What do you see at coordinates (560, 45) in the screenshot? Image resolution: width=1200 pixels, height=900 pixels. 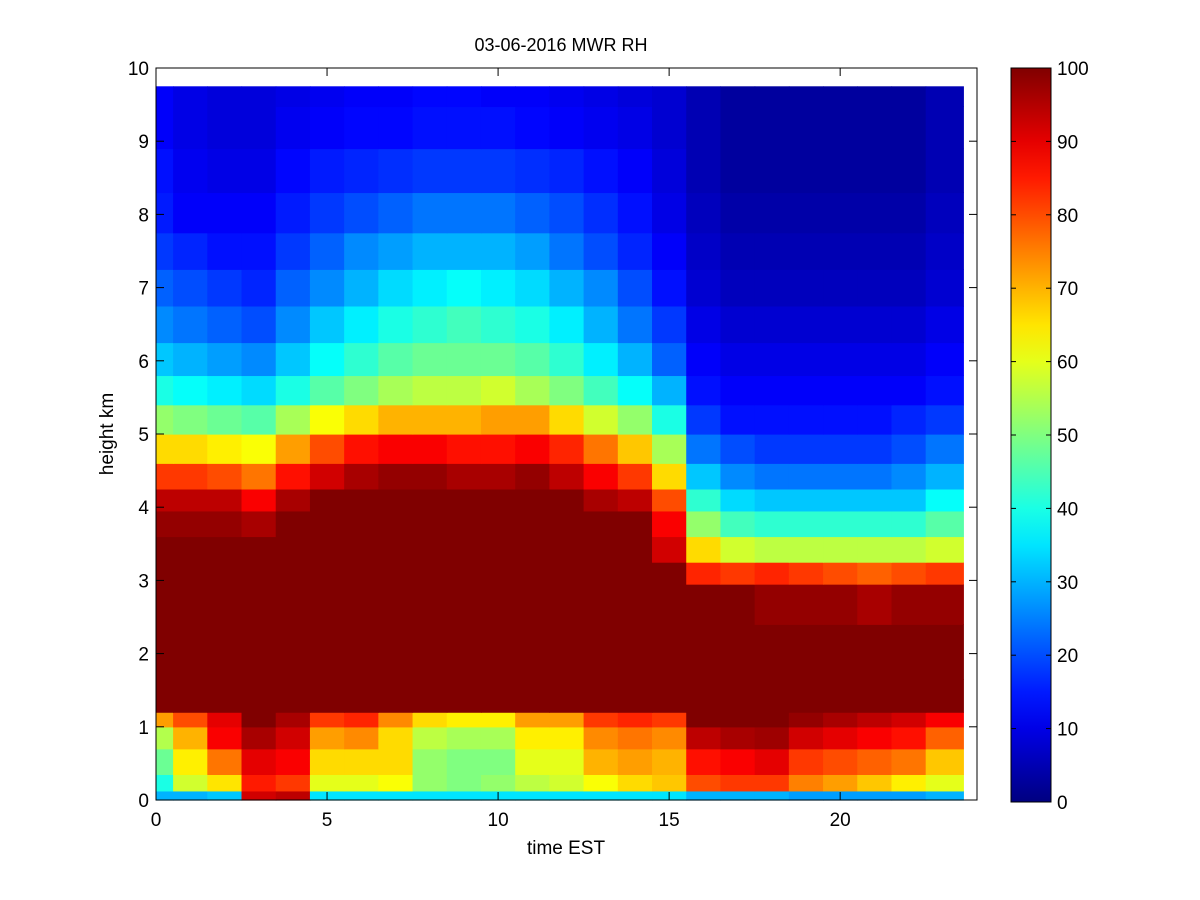 I see `chart-title: 03-06-2016 MWR RH` at bounding box center [560, 45].